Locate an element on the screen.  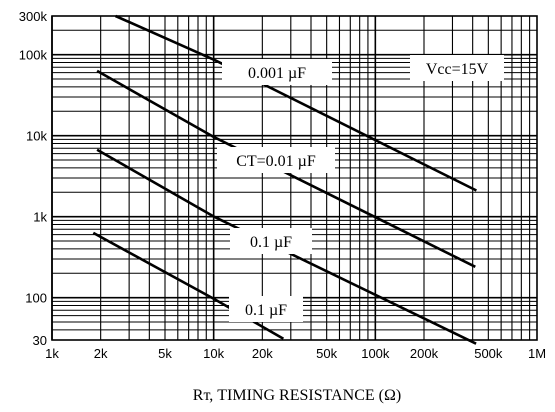
y-tick-label: 100 is located at coordinates (36, 298).